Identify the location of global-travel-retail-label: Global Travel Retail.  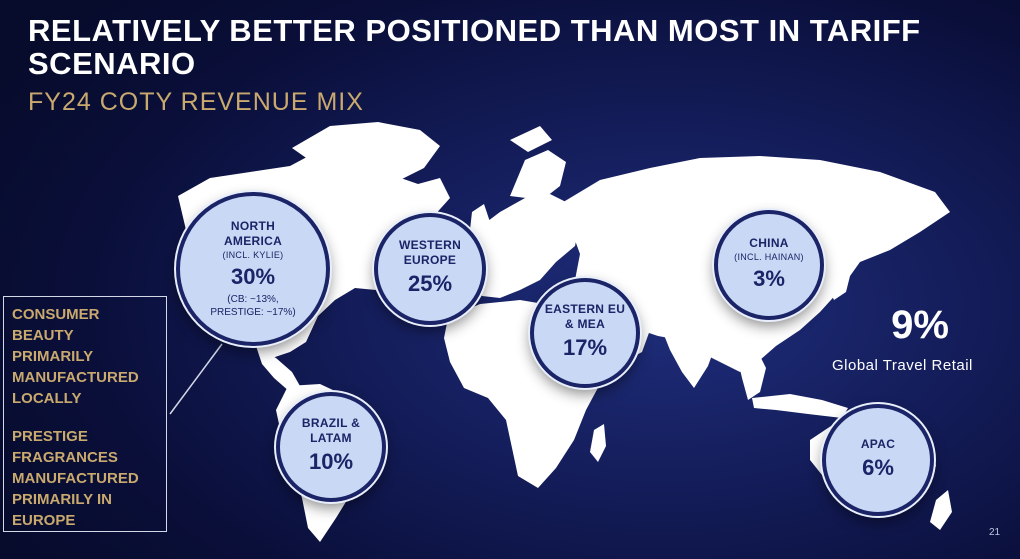
(902, 365).